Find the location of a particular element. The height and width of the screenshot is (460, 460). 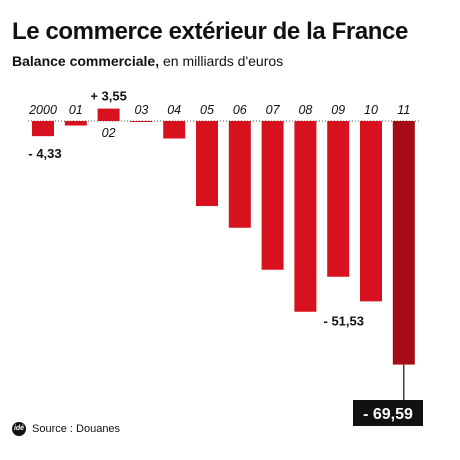

data-label-11: - 69,59 is located at coordinates (388, 414).